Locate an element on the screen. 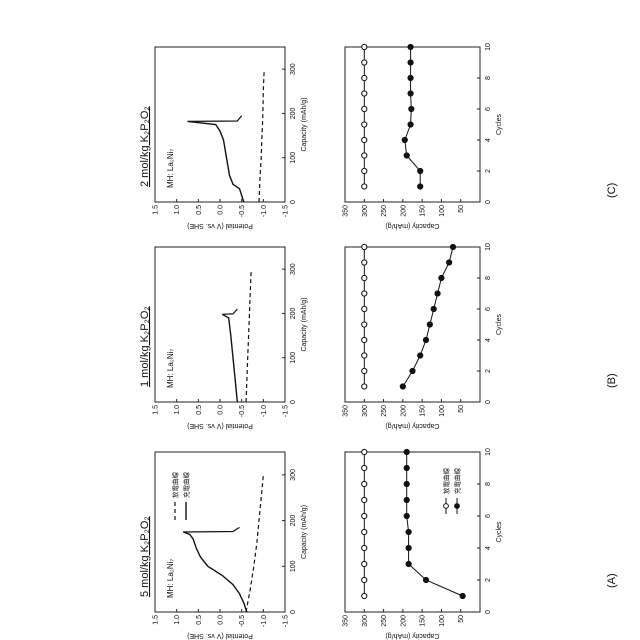  panel-title: 5 mol/kg K₂P₂O₂ is located at coordinates (145, 556).